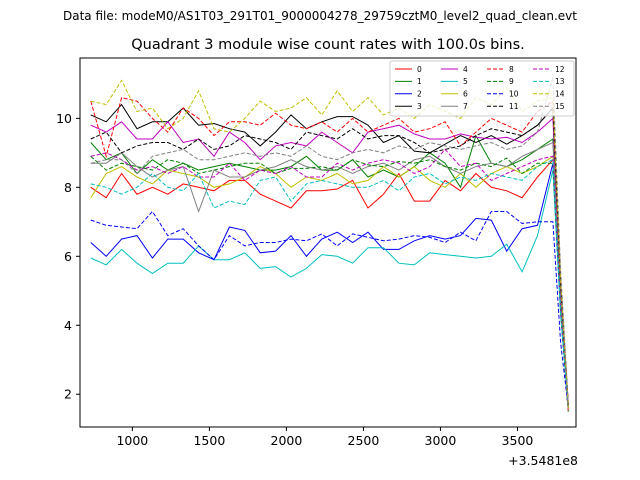  Describe the element at coordinates (68, 256) in the screenshot. I see `y-tick-label: 6` at that location.